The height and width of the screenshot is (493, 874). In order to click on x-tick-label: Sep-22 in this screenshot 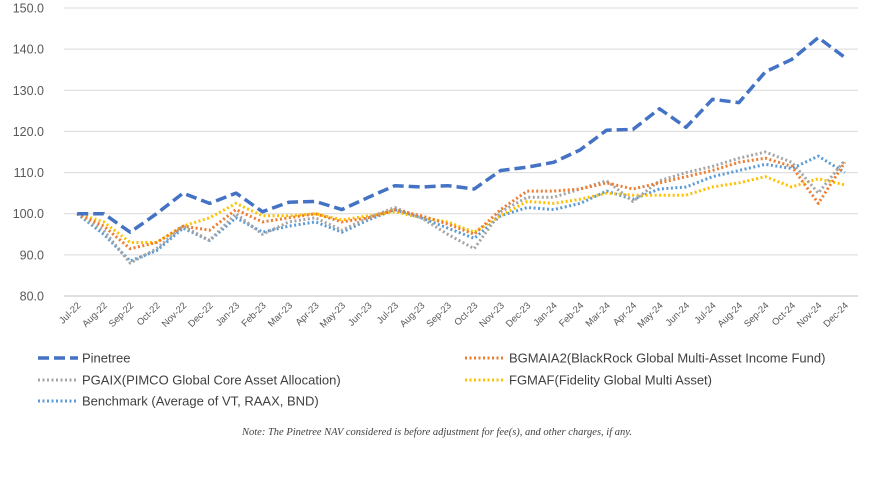, I will do `click(121, 314)`.